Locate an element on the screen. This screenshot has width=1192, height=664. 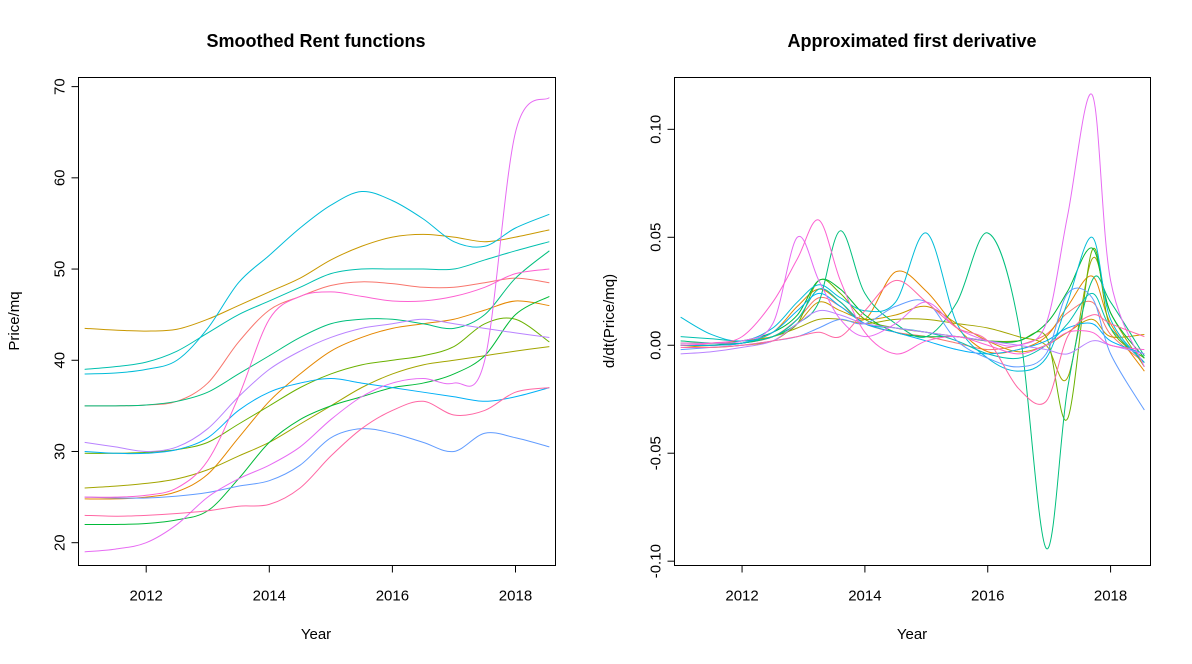
y-tick-label: -0.05 is located at coordinates (656, 453).